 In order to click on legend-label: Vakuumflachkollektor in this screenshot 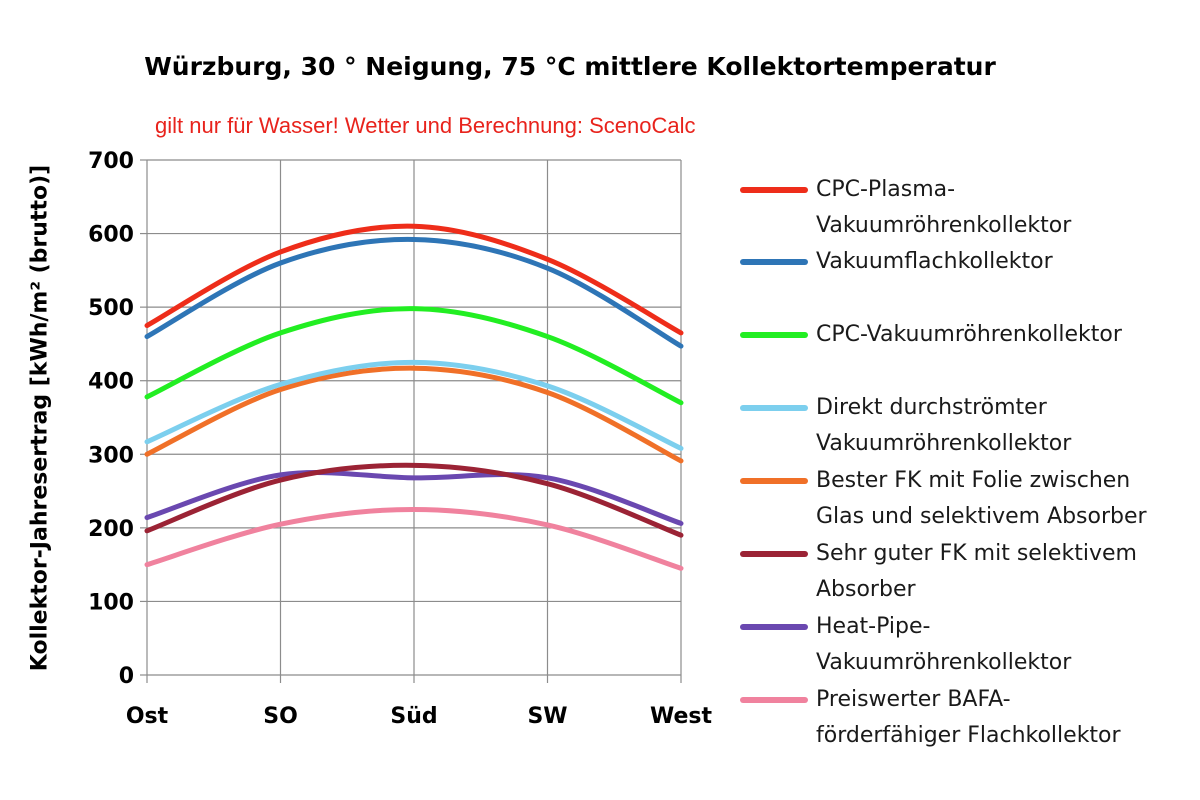, I will do `click(934, 261)`.